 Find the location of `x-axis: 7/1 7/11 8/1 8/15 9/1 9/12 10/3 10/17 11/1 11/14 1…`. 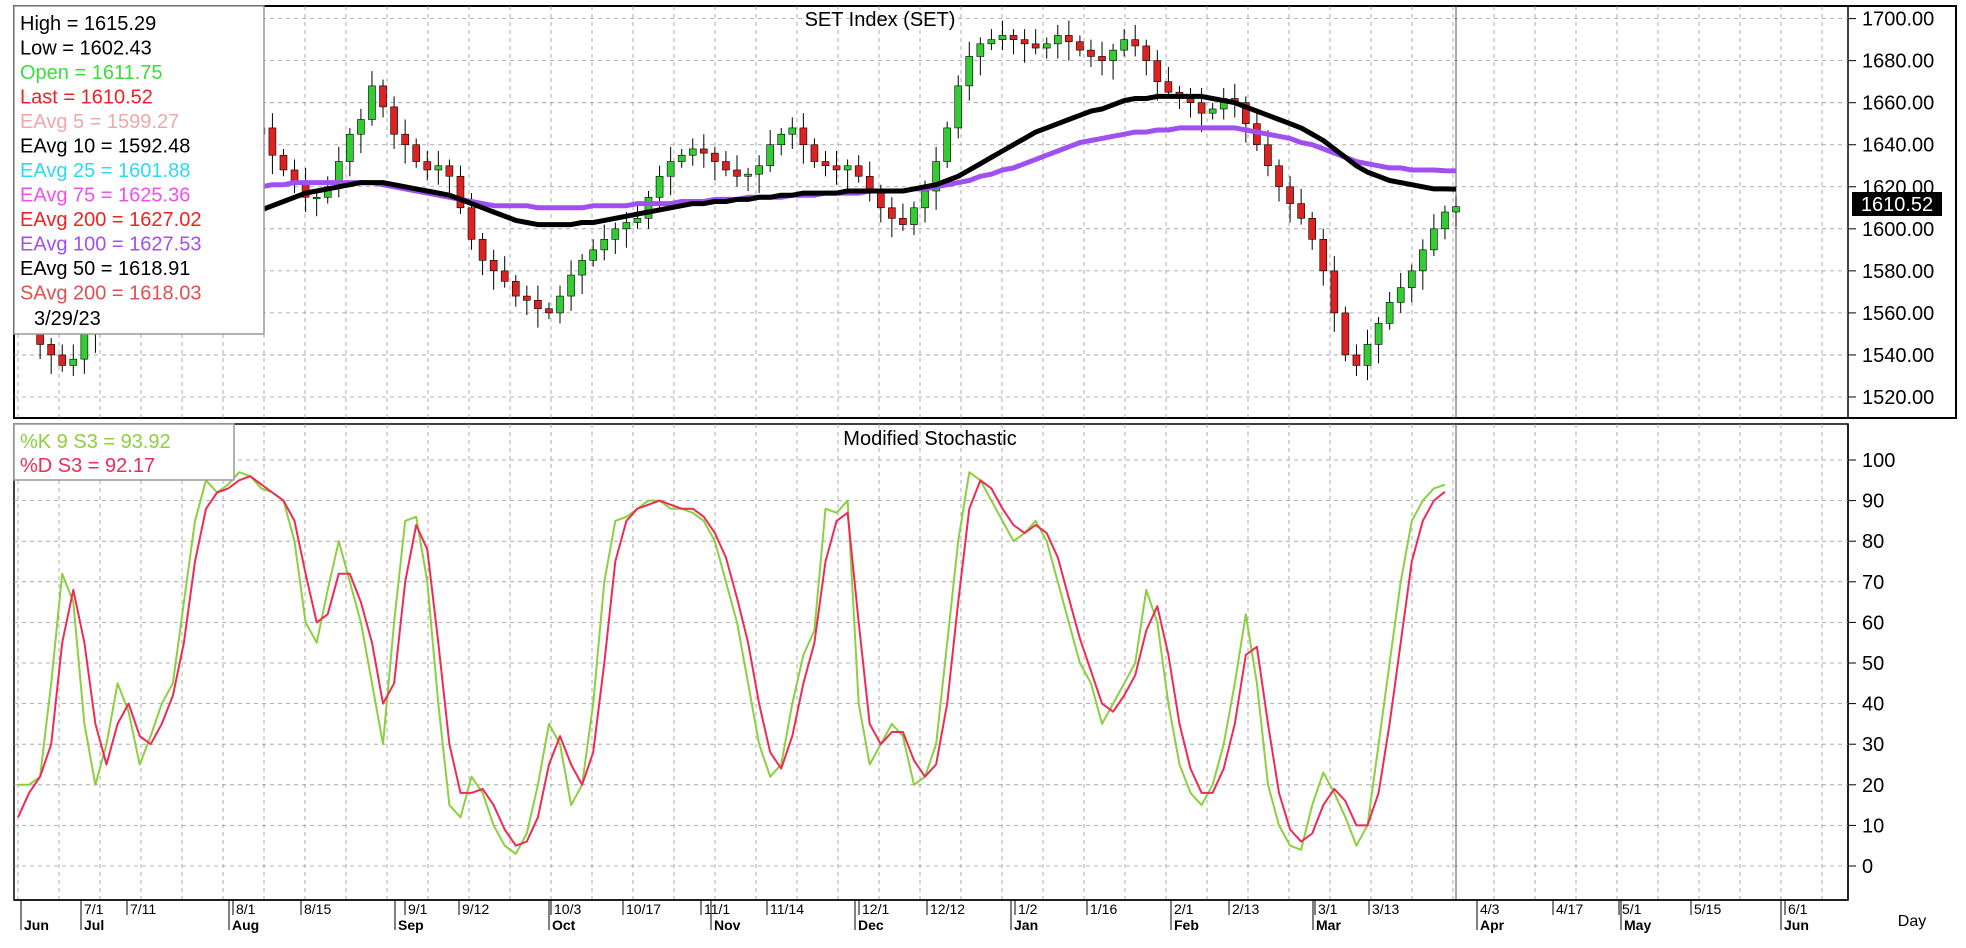

x-axis: 7/1 7/11 8/1 8/15 9/1 9/12 10/3 10/17 11/1 11/14 1… is located at coordinates (914, 916).